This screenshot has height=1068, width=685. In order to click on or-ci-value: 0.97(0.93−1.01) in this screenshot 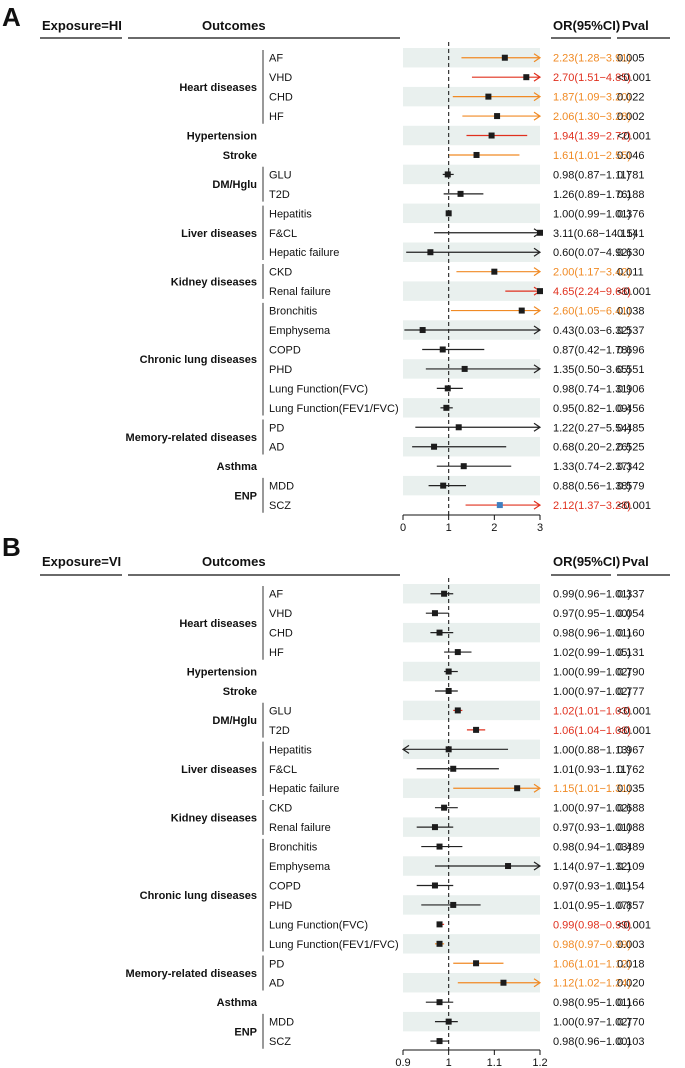, I will do `click(592, 828)`.